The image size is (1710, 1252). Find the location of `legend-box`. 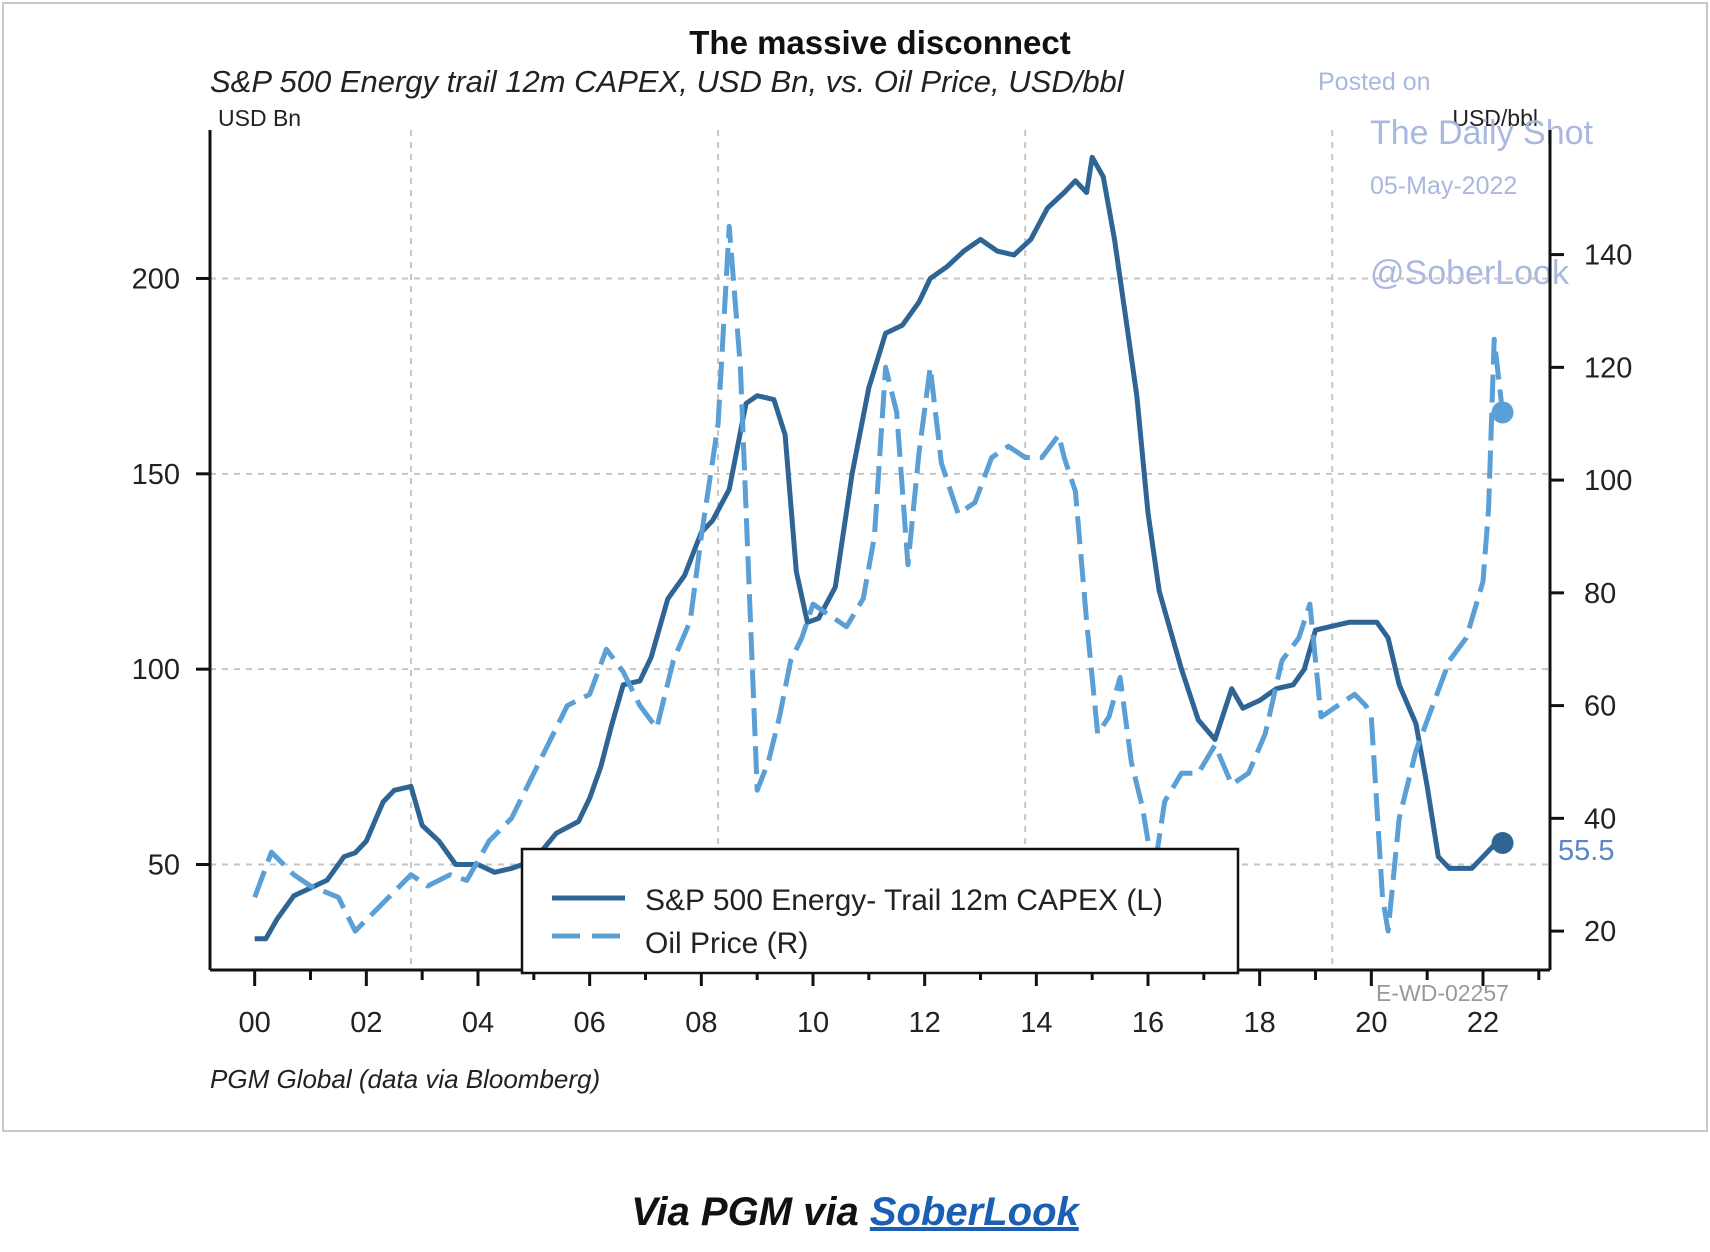

legend-box is located at coordinates (880, 911).